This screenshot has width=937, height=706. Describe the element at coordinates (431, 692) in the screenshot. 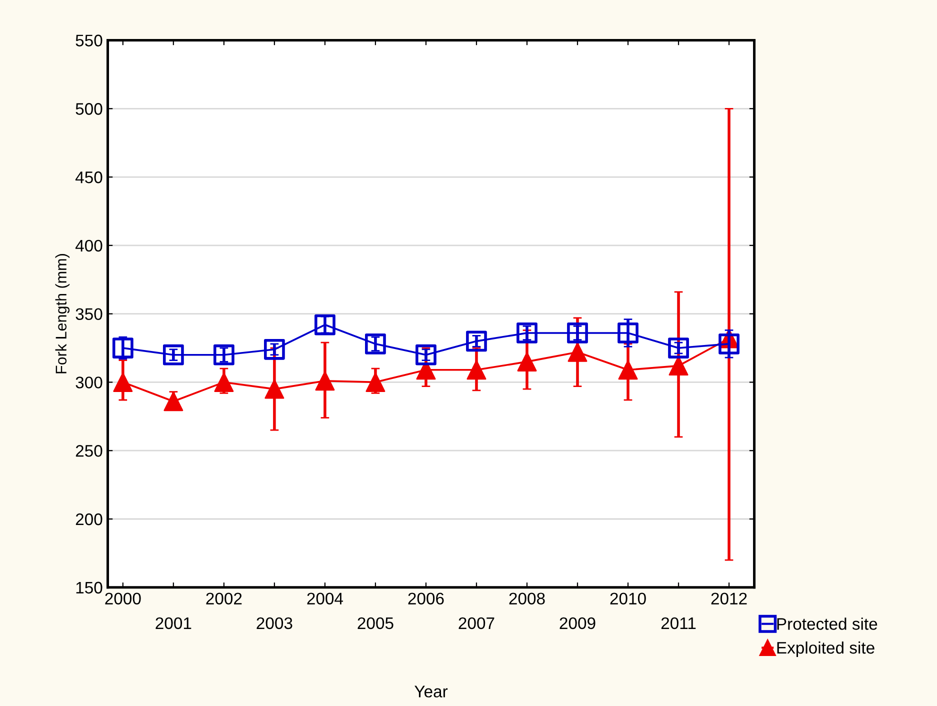

I see `x-axis-title: Year` at that location.